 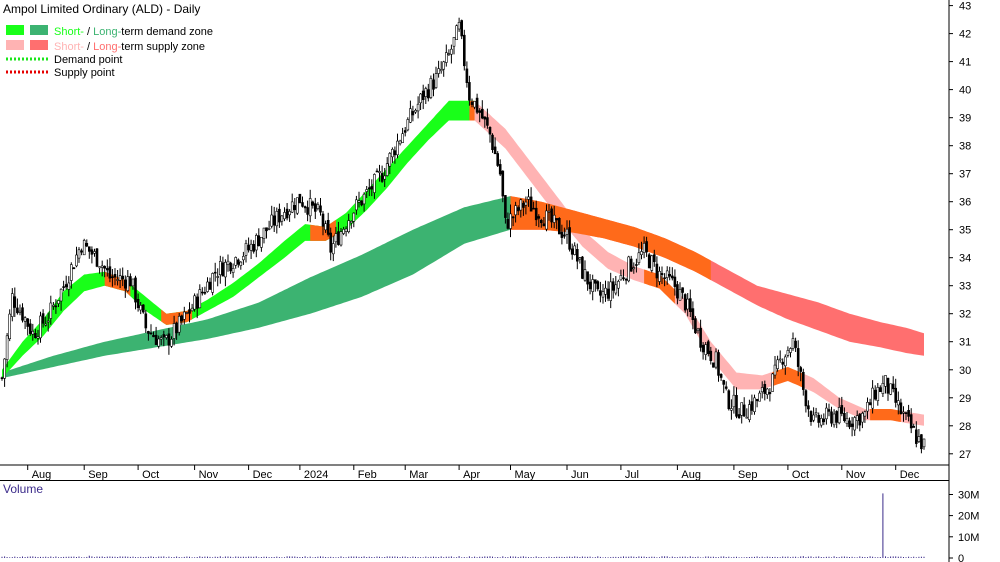 I want to click on x-tick-label: Feb, so click(x=367, y=475).